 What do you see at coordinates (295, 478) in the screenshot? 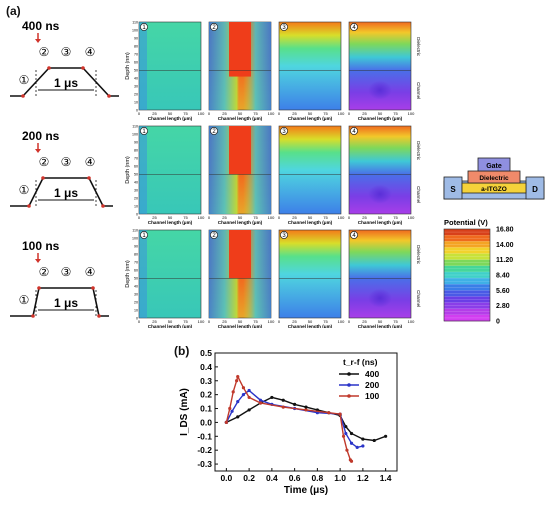
I see `x-tick-label: 0.6` at bounding box center [295, 478].